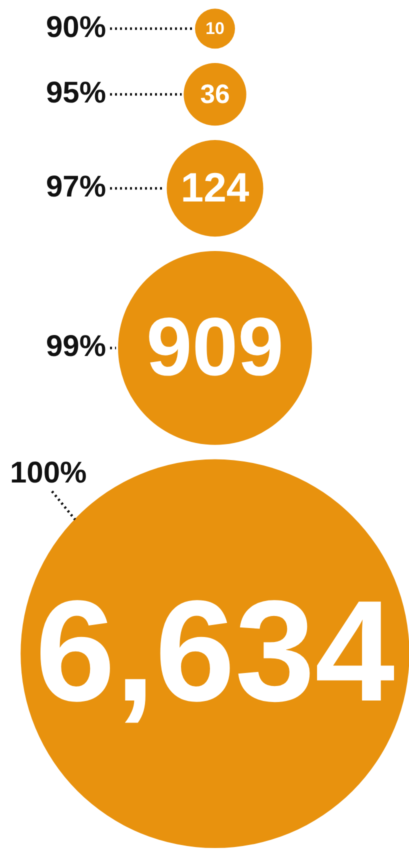 The height and width of the screenshot is (861, 409). What do you see at coordinates (76, 187) in the screenshot?
I see `category-label: 97%` at bounding box center [76, 187].